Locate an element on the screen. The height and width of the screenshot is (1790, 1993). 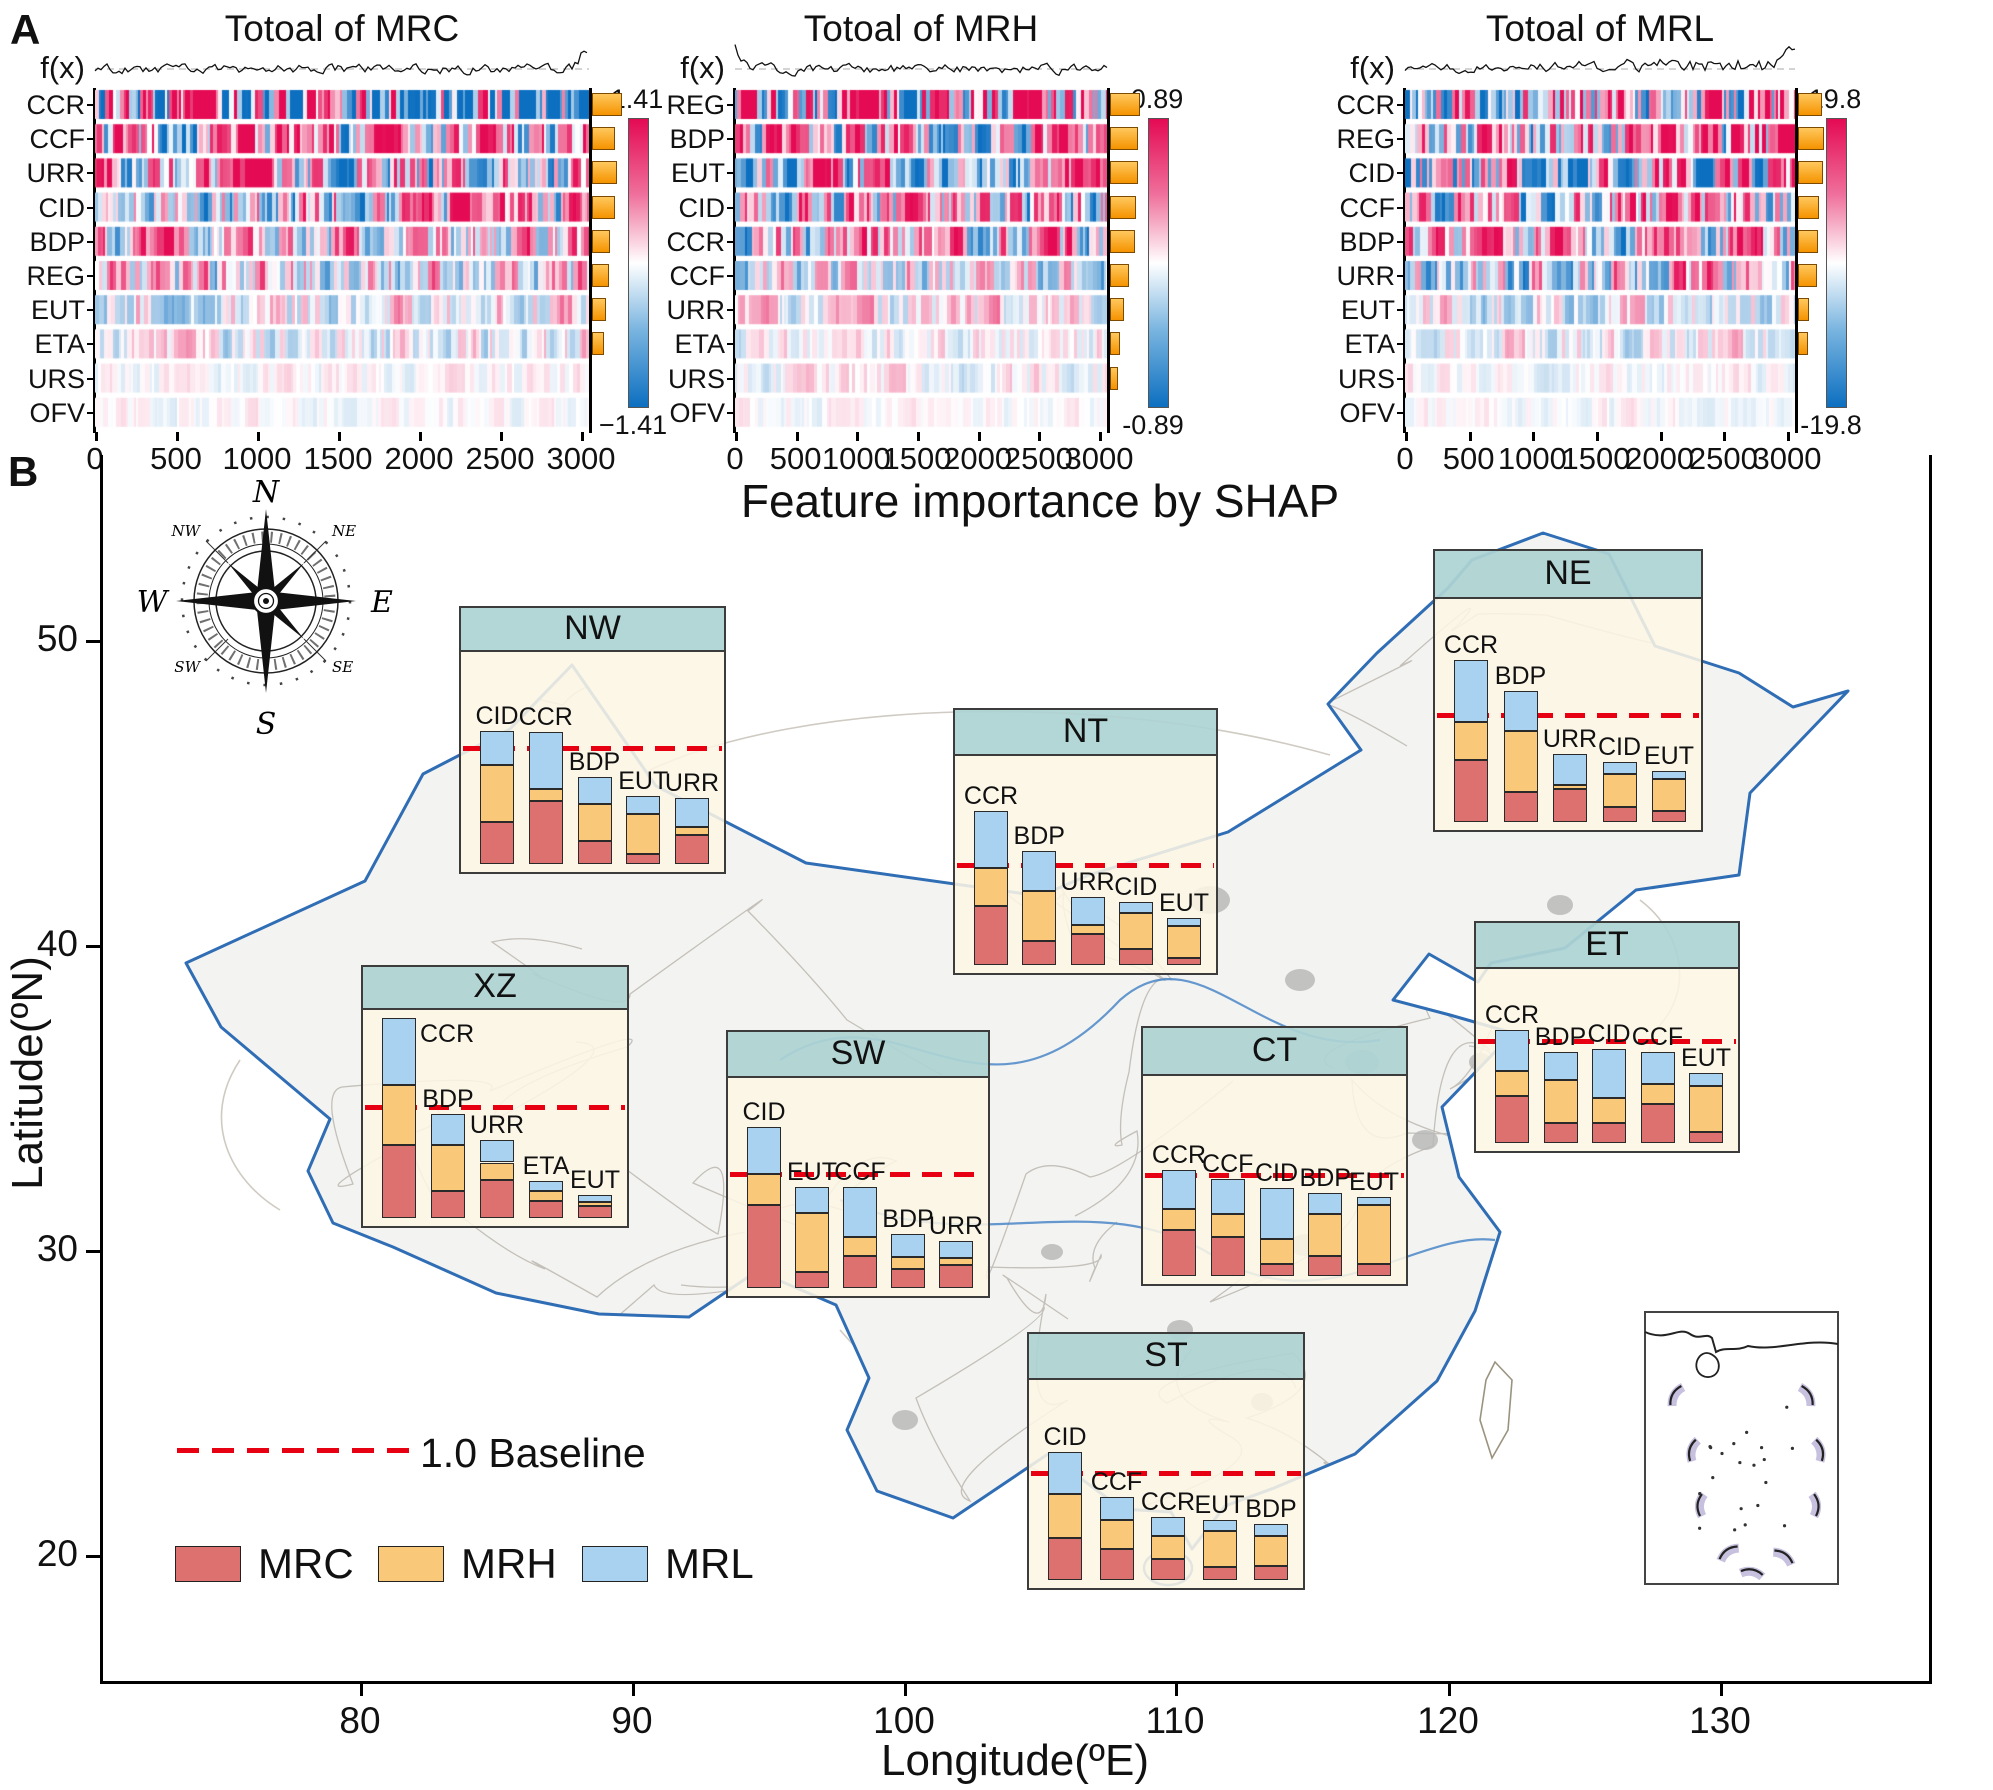
scs-island-dots is located at coordinates (1746, 1468).